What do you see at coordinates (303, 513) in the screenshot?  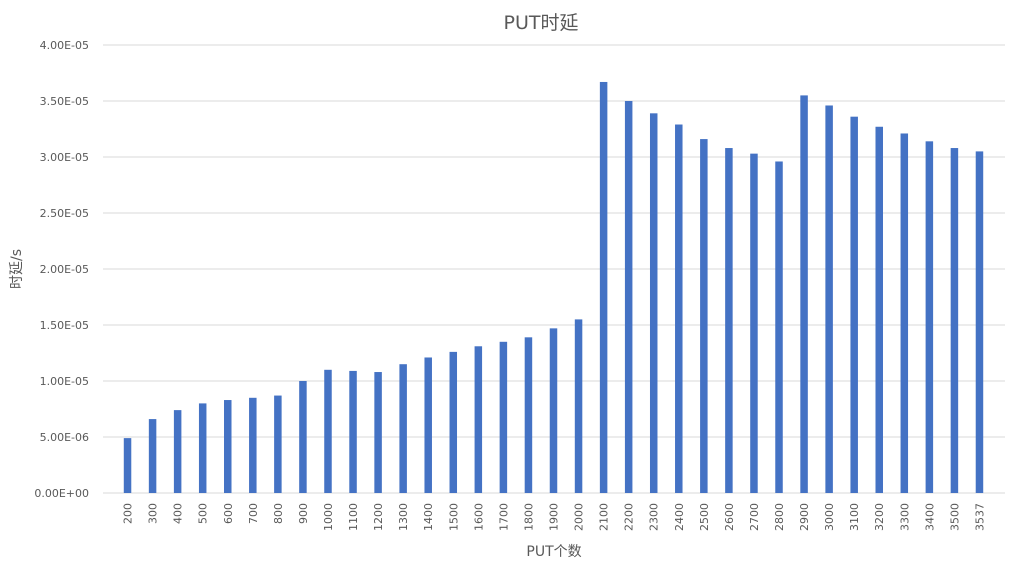 I see `x-tick-label: 900` at bounding box center [303, 513].